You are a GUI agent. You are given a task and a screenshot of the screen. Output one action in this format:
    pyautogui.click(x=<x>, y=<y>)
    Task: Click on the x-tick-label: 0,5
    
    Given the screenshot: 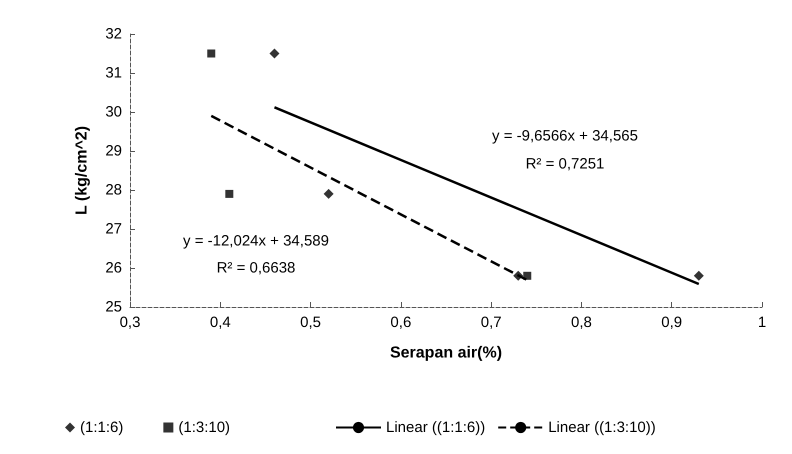 What is the action you would take?
    pyautogui.click(x=310, y=322)
    